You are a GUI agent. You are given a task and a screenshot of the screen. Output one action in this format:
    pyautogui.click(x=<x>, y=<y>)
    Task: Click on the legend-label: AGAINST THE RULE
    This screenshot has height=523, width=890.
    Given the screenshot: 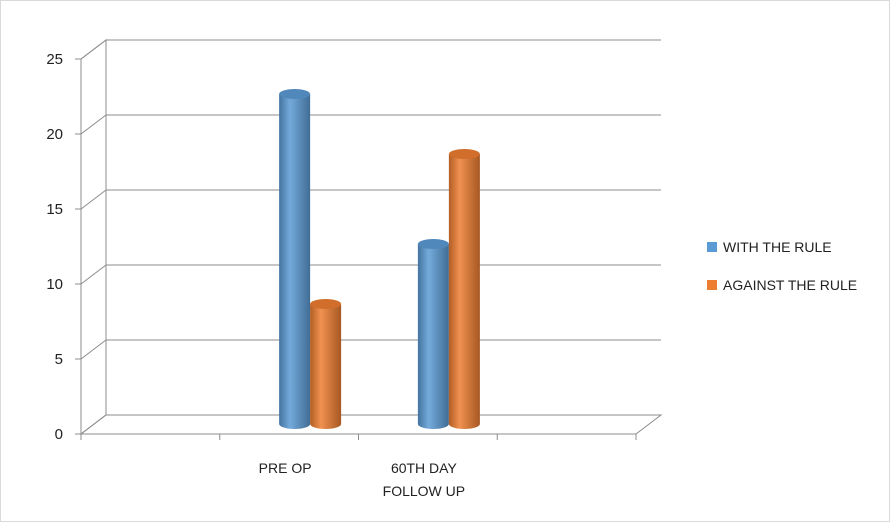 What is the action you would take?
    pyautogui.click(x=790, y=285)
    